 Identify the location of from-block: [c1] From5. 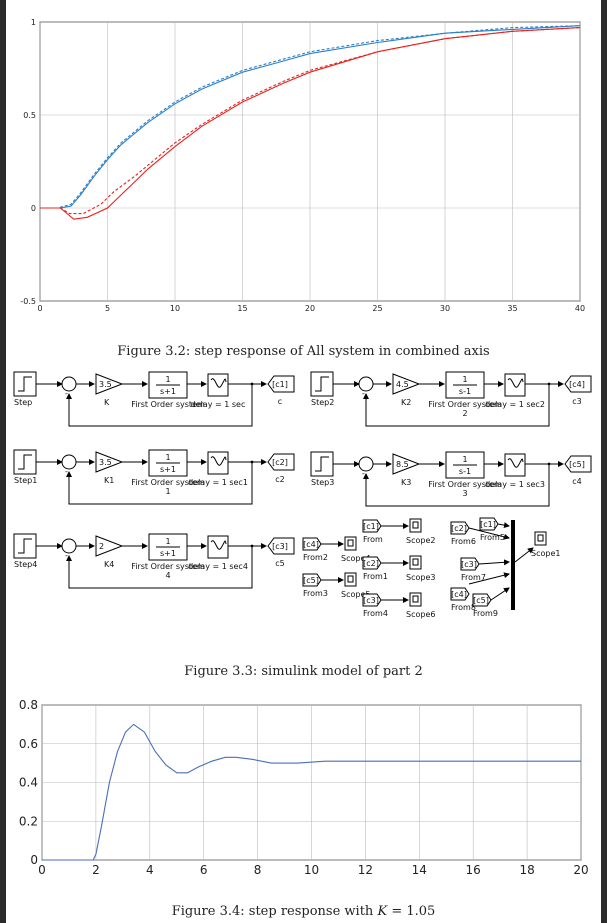
(492, 529).